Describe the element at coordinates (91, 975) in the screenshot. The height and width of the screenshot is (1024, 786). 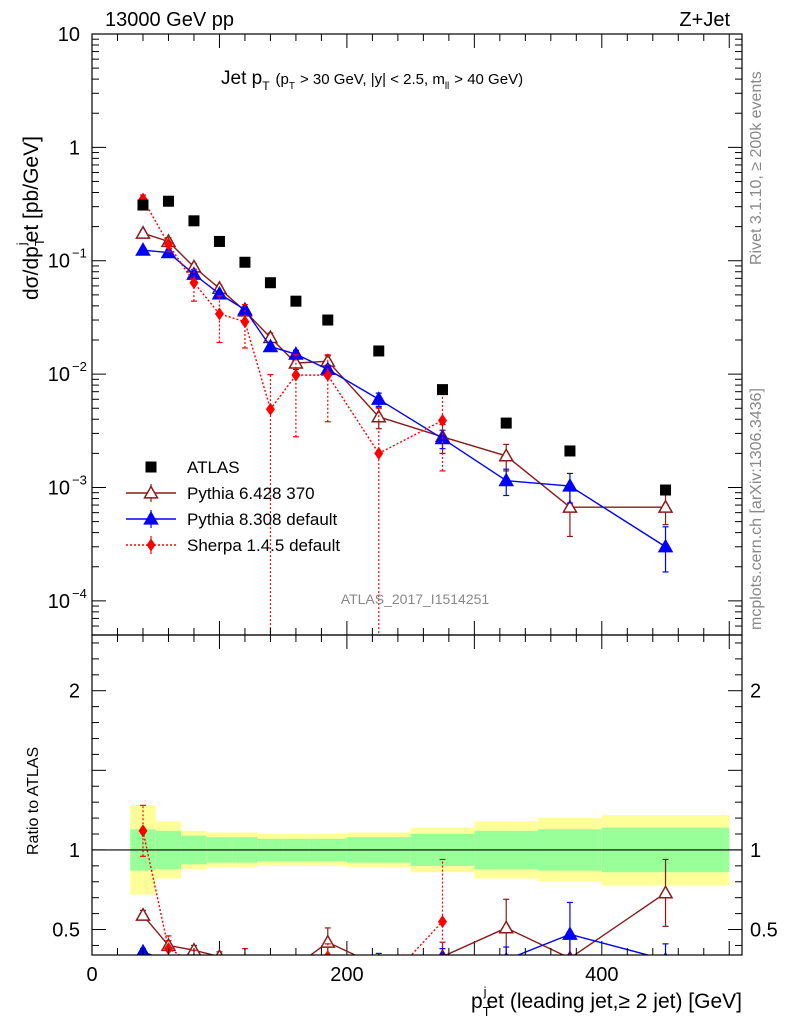
I see `x-tick-label: 0` at that location.